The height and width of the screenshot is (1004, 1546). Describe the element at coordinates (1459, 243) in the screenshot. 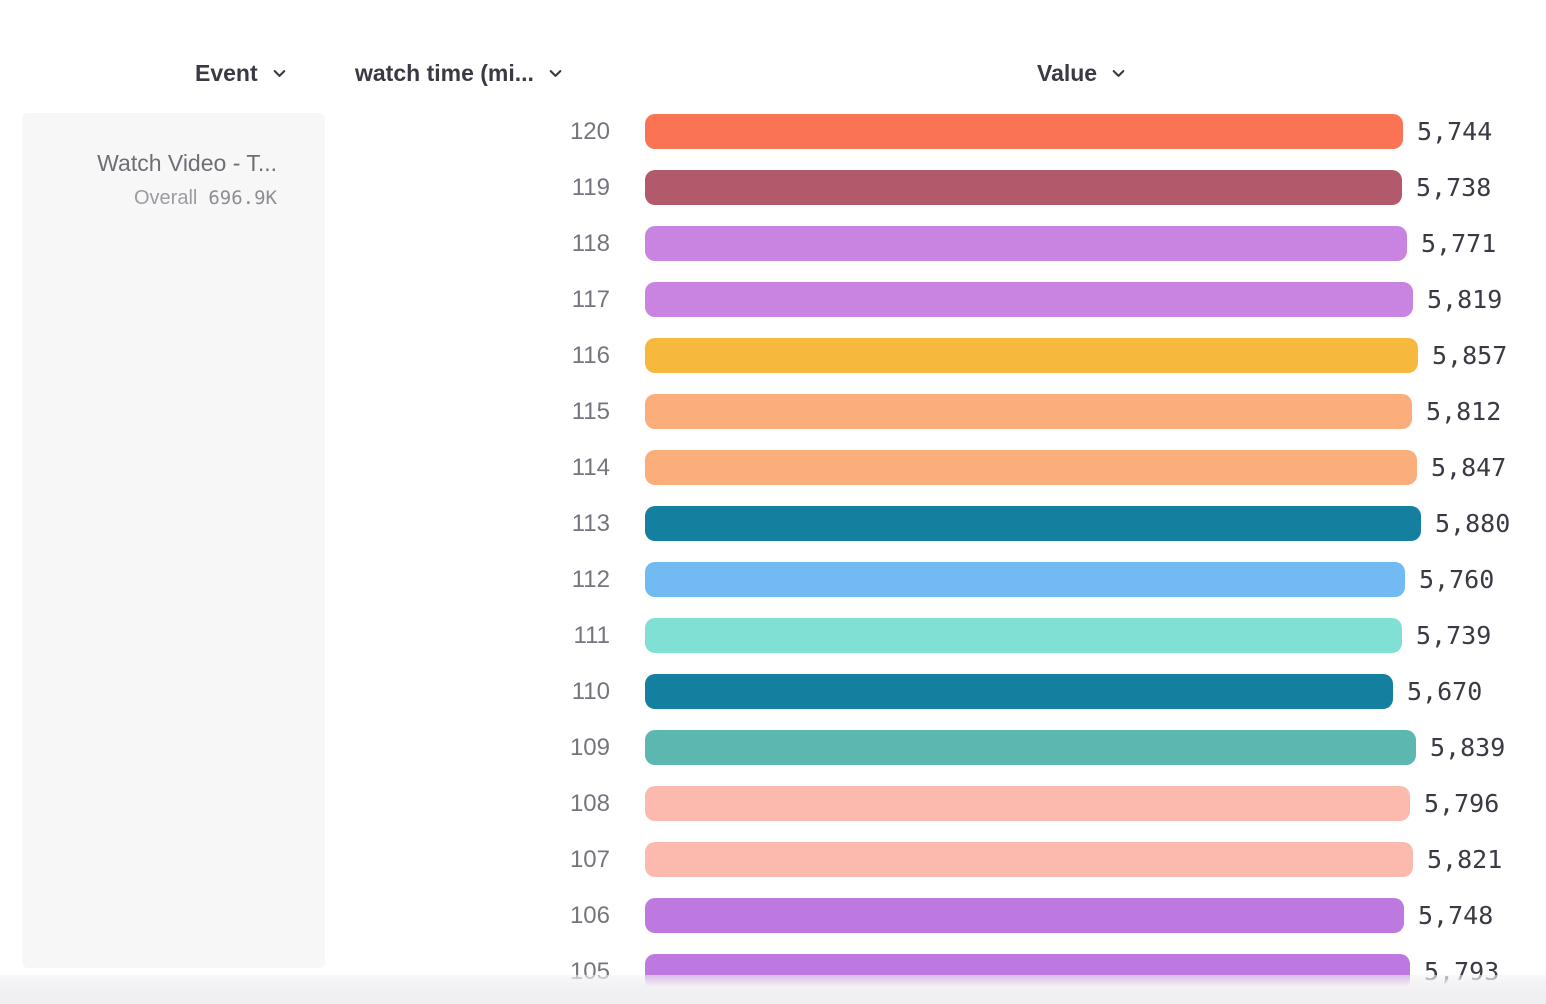

I see `bar-value-label: 5,771` at that location.